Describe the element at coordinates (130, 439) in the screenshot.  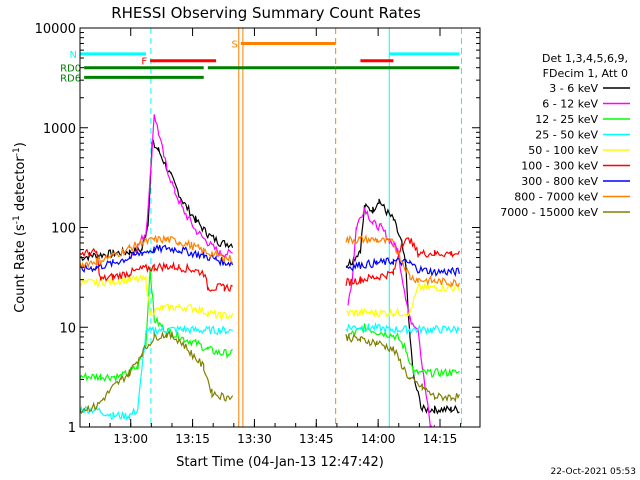
I see `x-tick-label-0: 13:00` at that location.